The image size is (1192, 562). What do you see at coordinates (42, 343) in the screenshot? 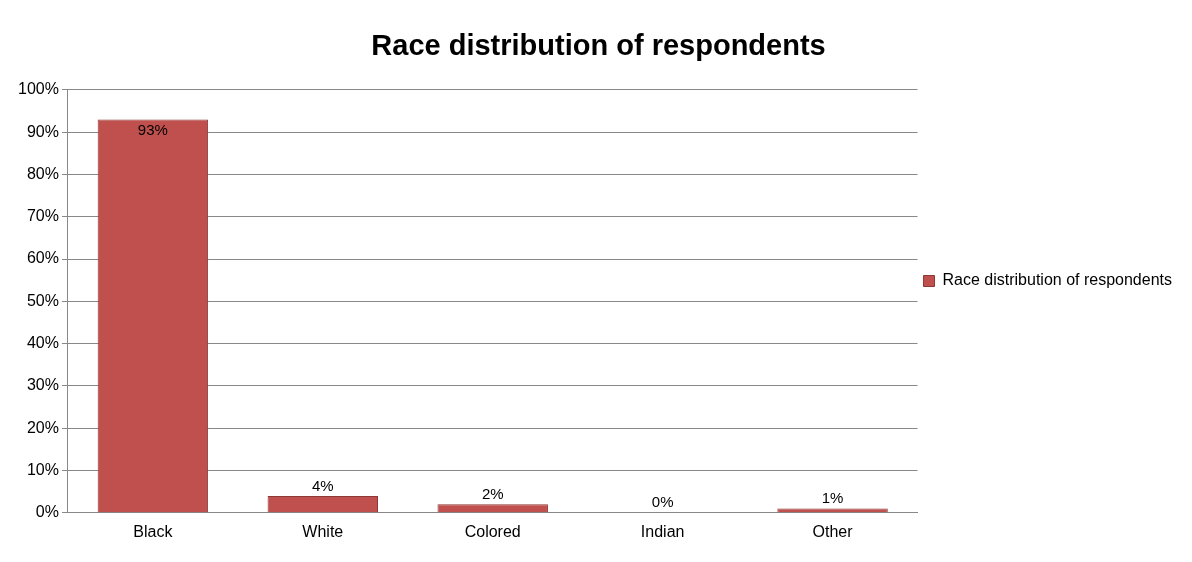
I see `y-tick-label: 40%` at bounding box center [42, 343].